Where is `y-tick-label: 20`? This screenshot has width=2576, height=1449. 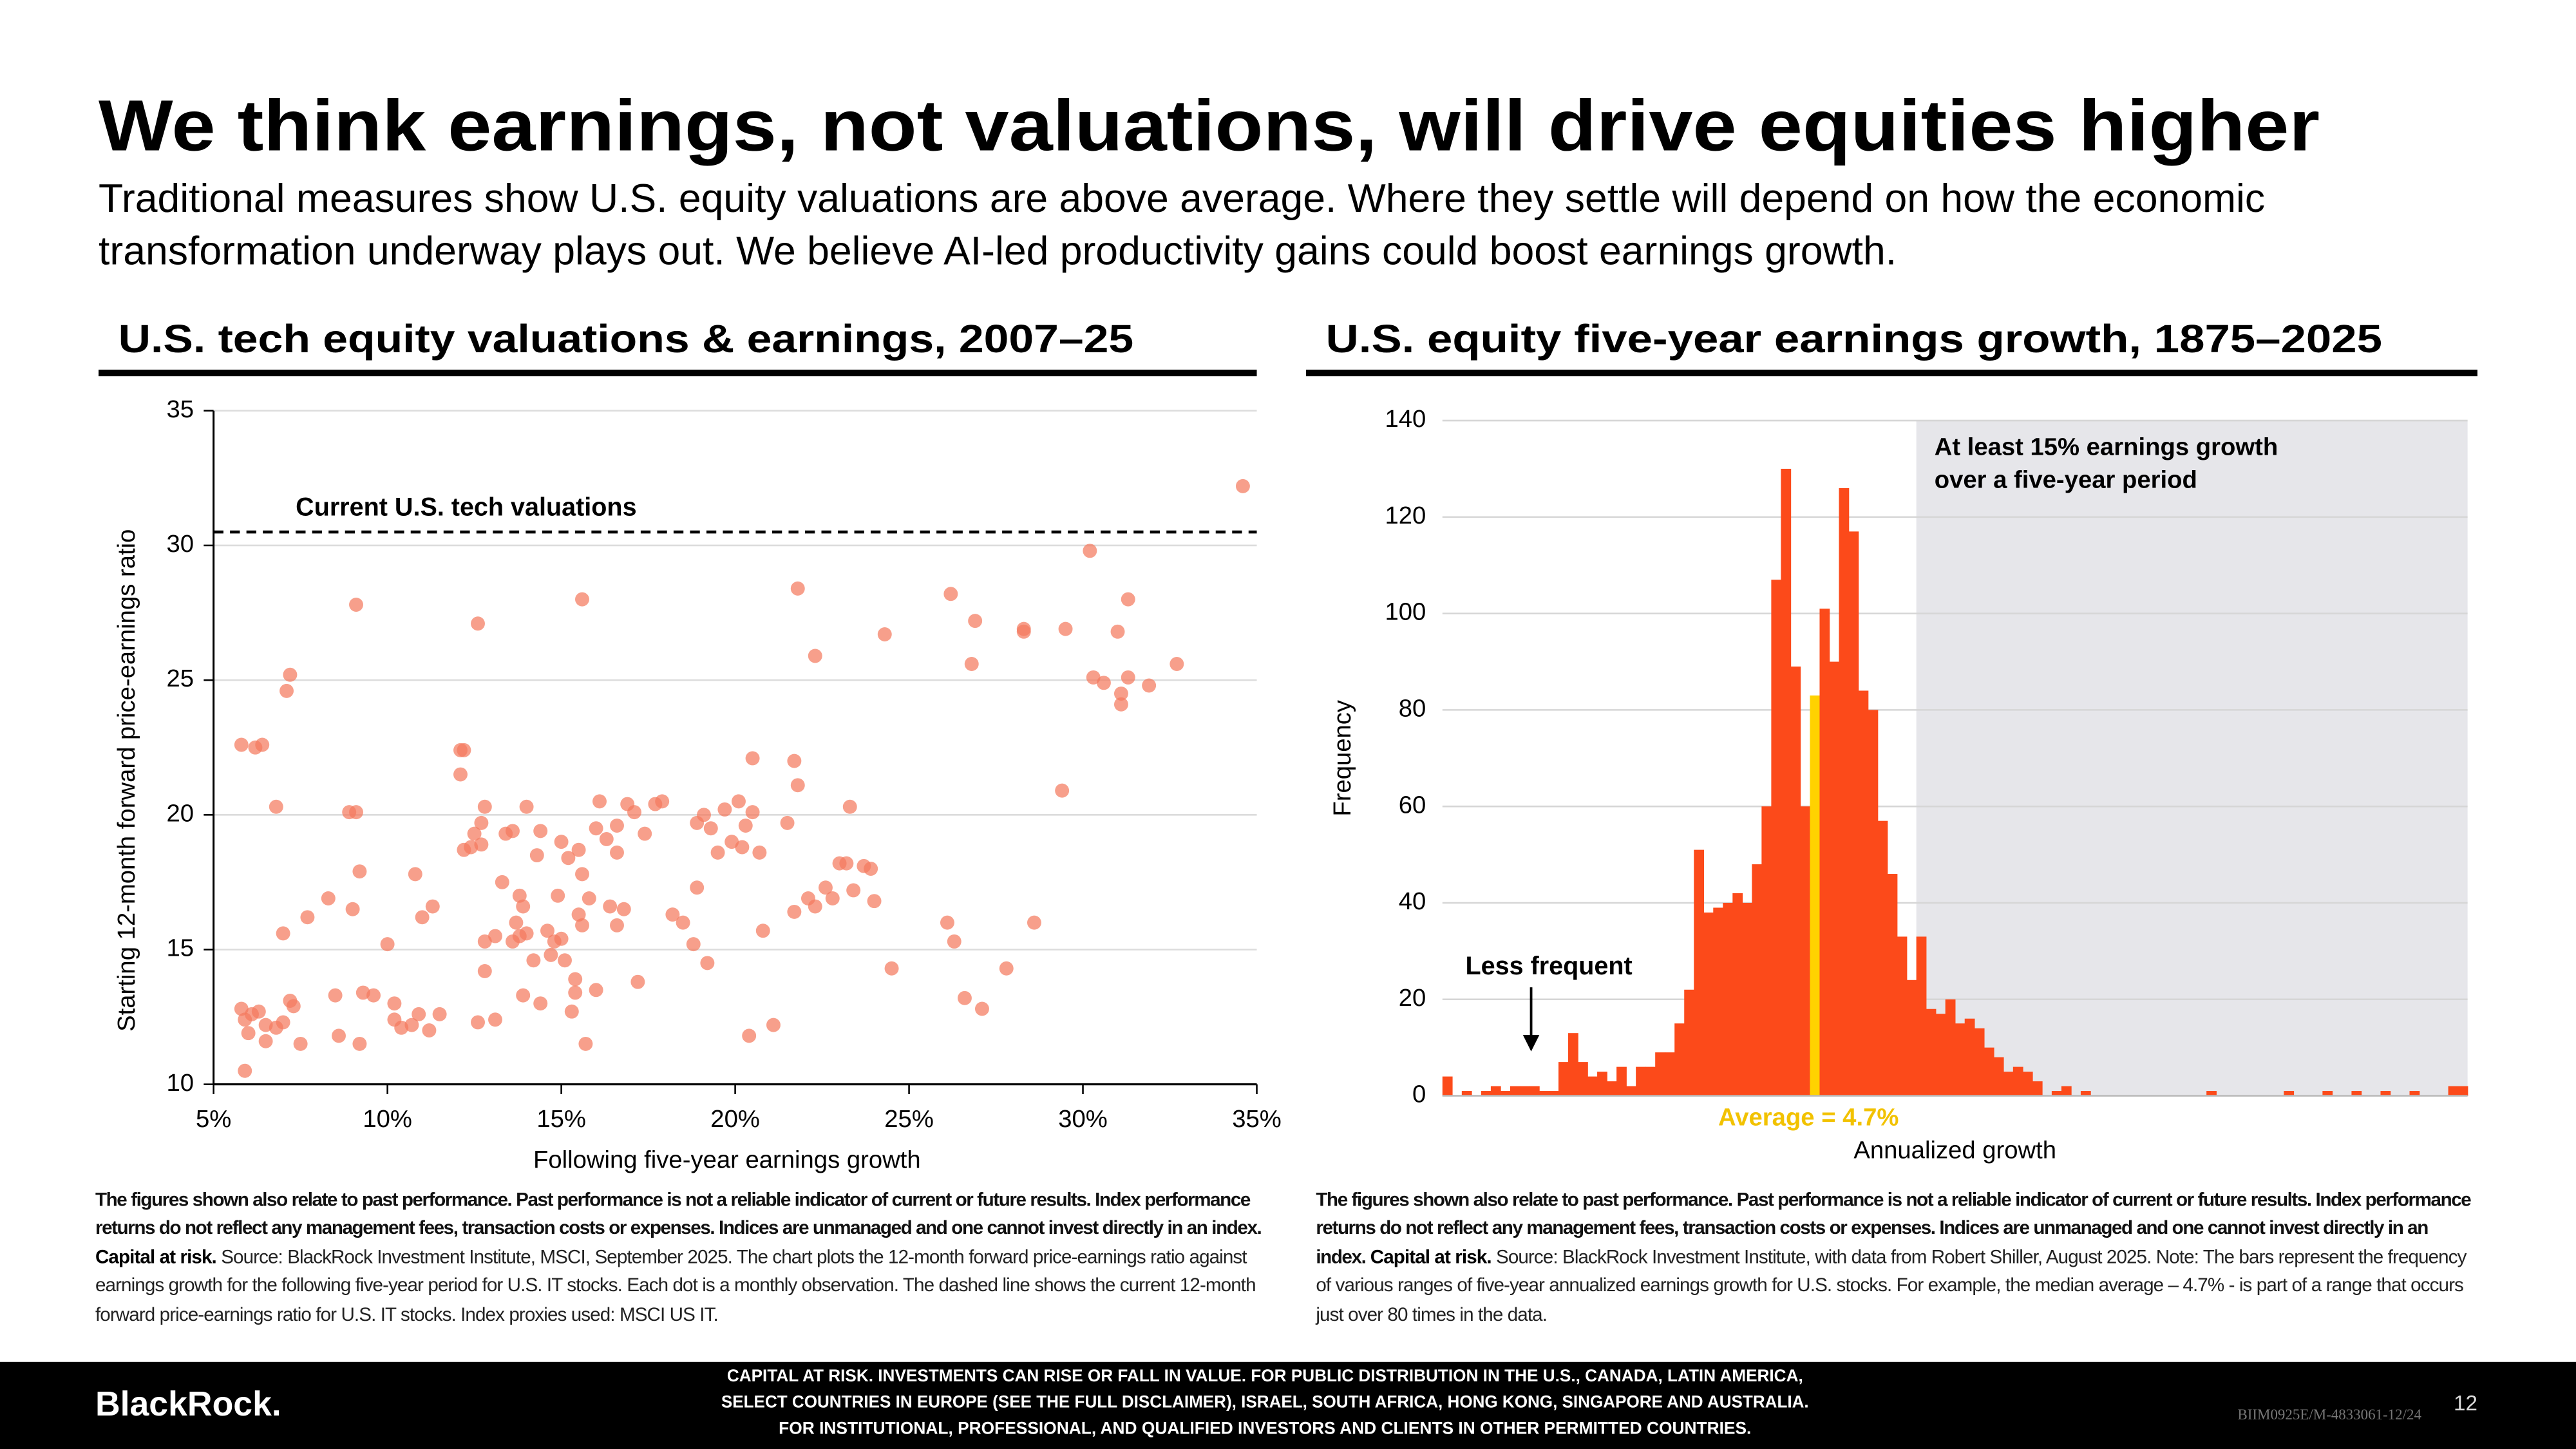 y-tick-label: 20 is located at coordinates (180, 813).